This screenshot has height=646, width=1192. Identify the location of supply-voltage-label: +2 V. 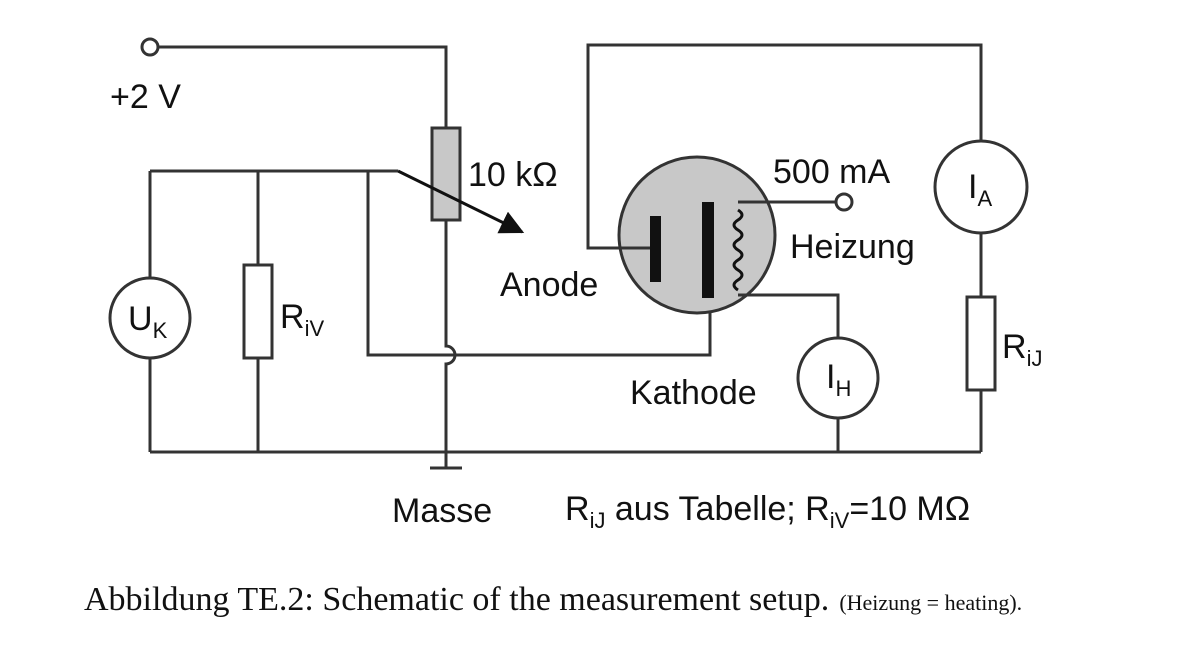
(145, 97).